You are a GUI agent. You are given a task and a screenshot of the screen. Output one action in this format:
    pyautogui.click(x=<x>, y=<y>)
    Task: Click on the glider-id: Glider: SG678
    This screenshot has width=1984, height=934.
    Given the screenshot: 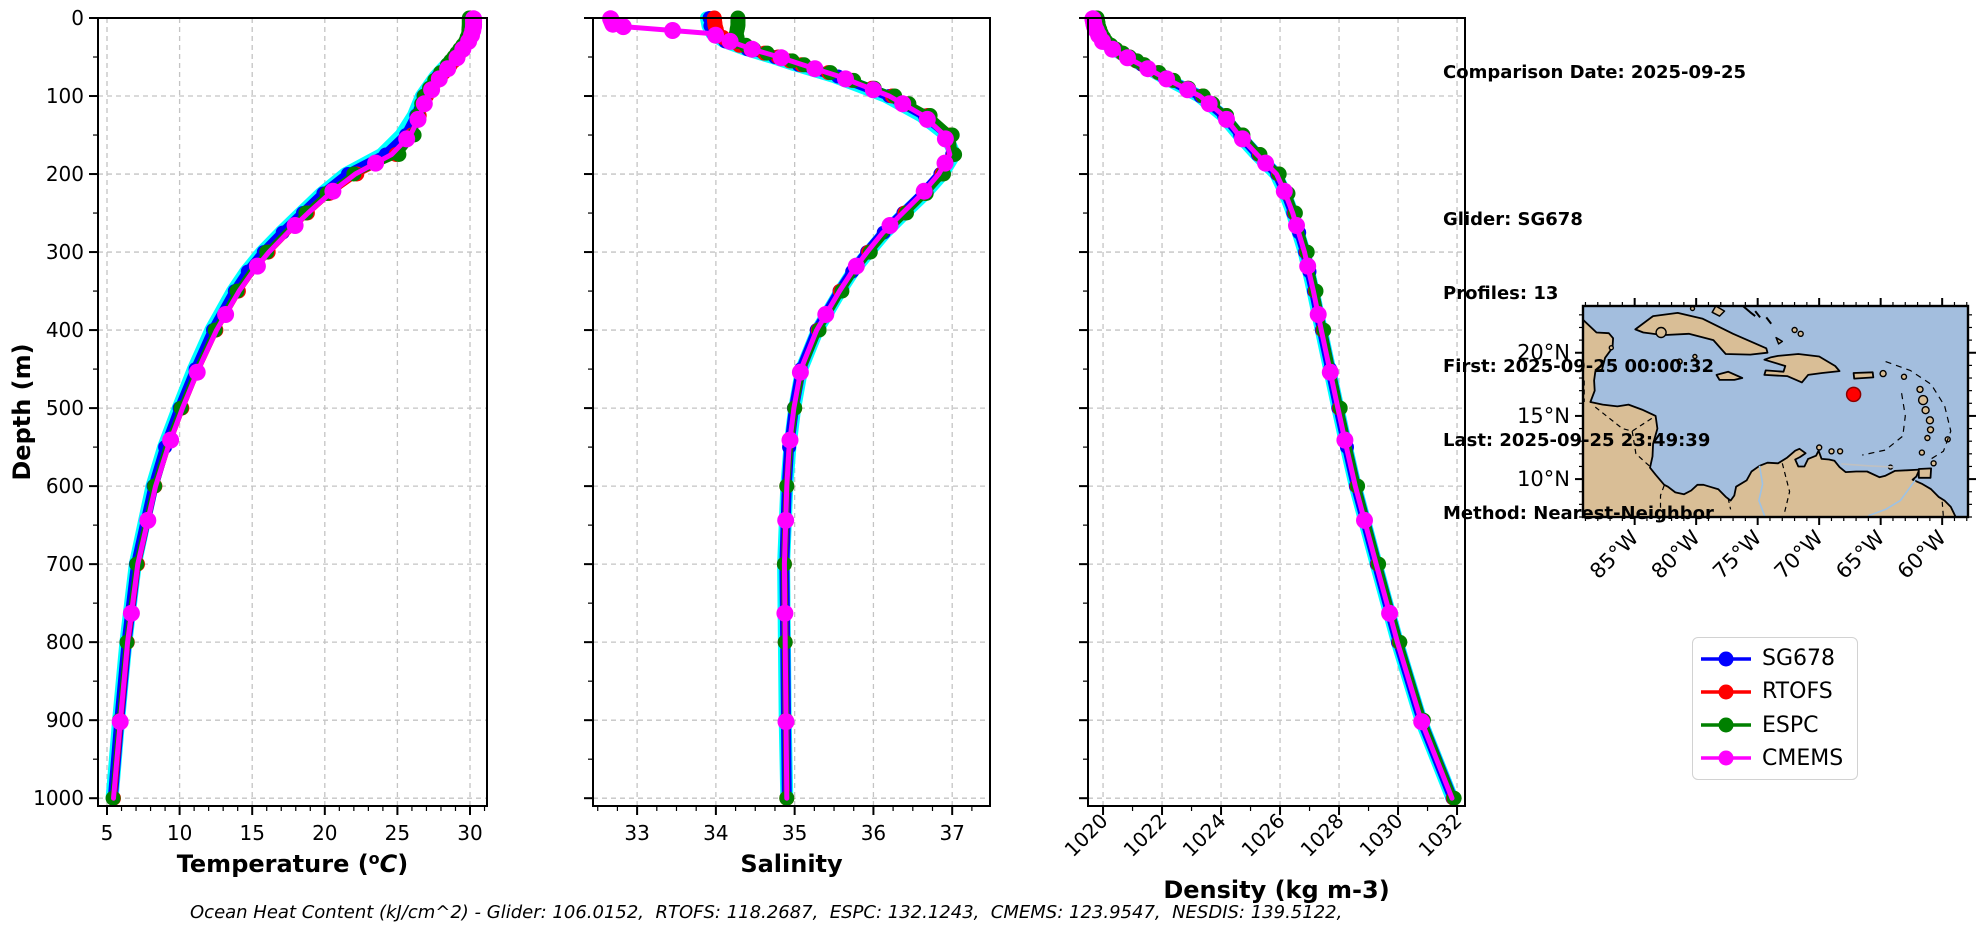 What is the action you would take?
    pyautogui.click(x=1513, y=219)
    